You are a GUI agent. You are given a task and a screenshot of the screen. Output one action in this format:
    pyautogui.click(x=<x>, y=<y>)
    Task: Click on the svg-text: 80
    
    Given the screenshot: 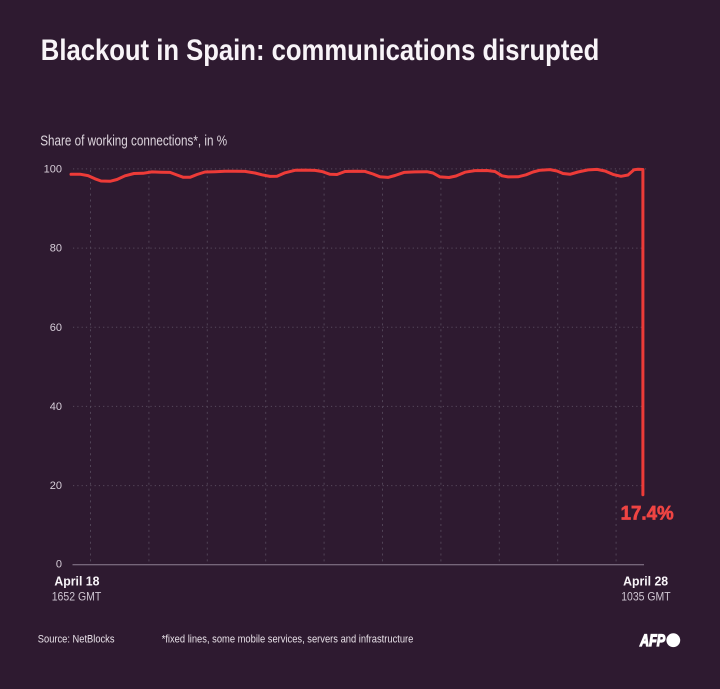 What is the action you would take?
    pyautogui.click(x=56, y=249)
    